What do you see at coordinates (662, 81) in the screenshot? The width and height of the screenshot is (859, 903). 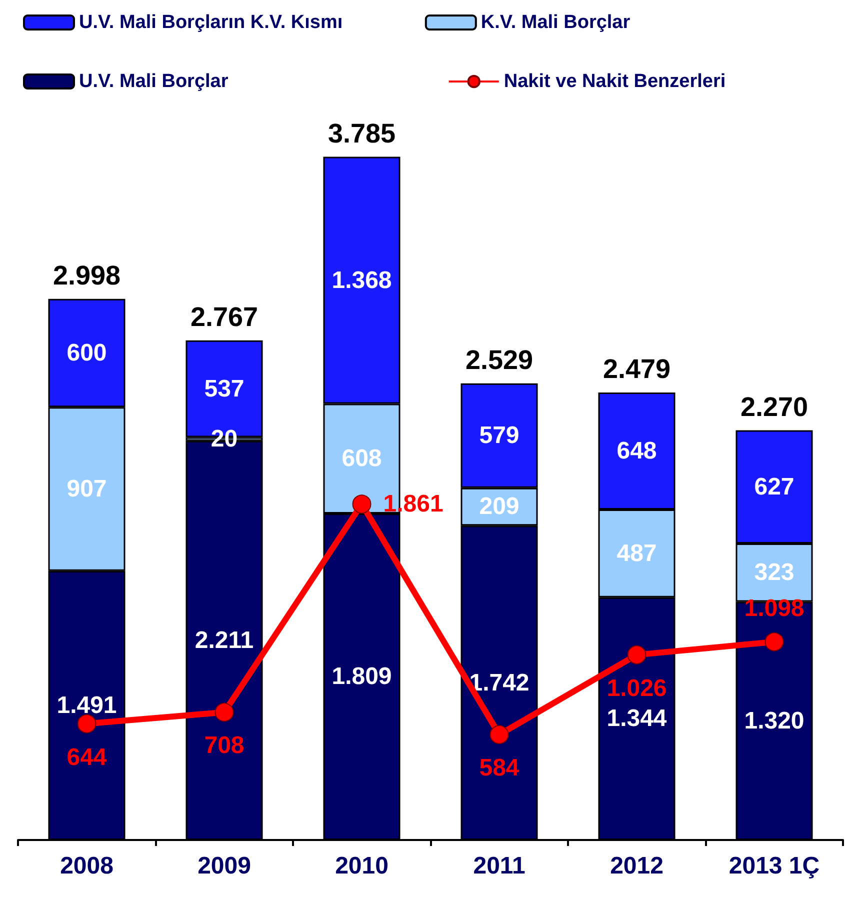 I see `legend-label: Nakit ve Nakit Benzerleri` at bounding box center [662, 81].